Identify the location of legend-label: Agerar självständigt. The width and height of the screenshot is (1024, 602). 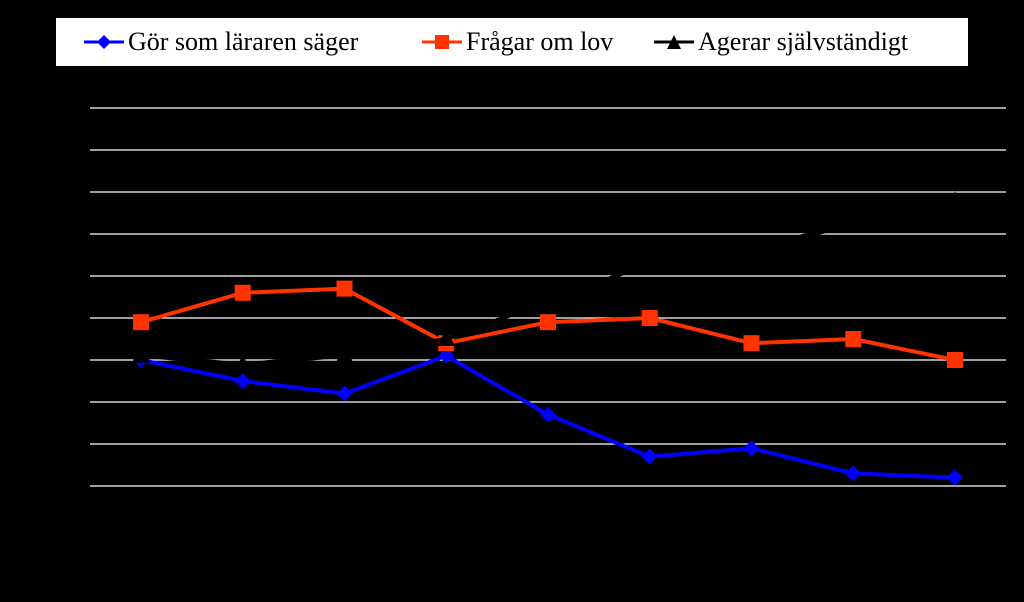
(803, 41).